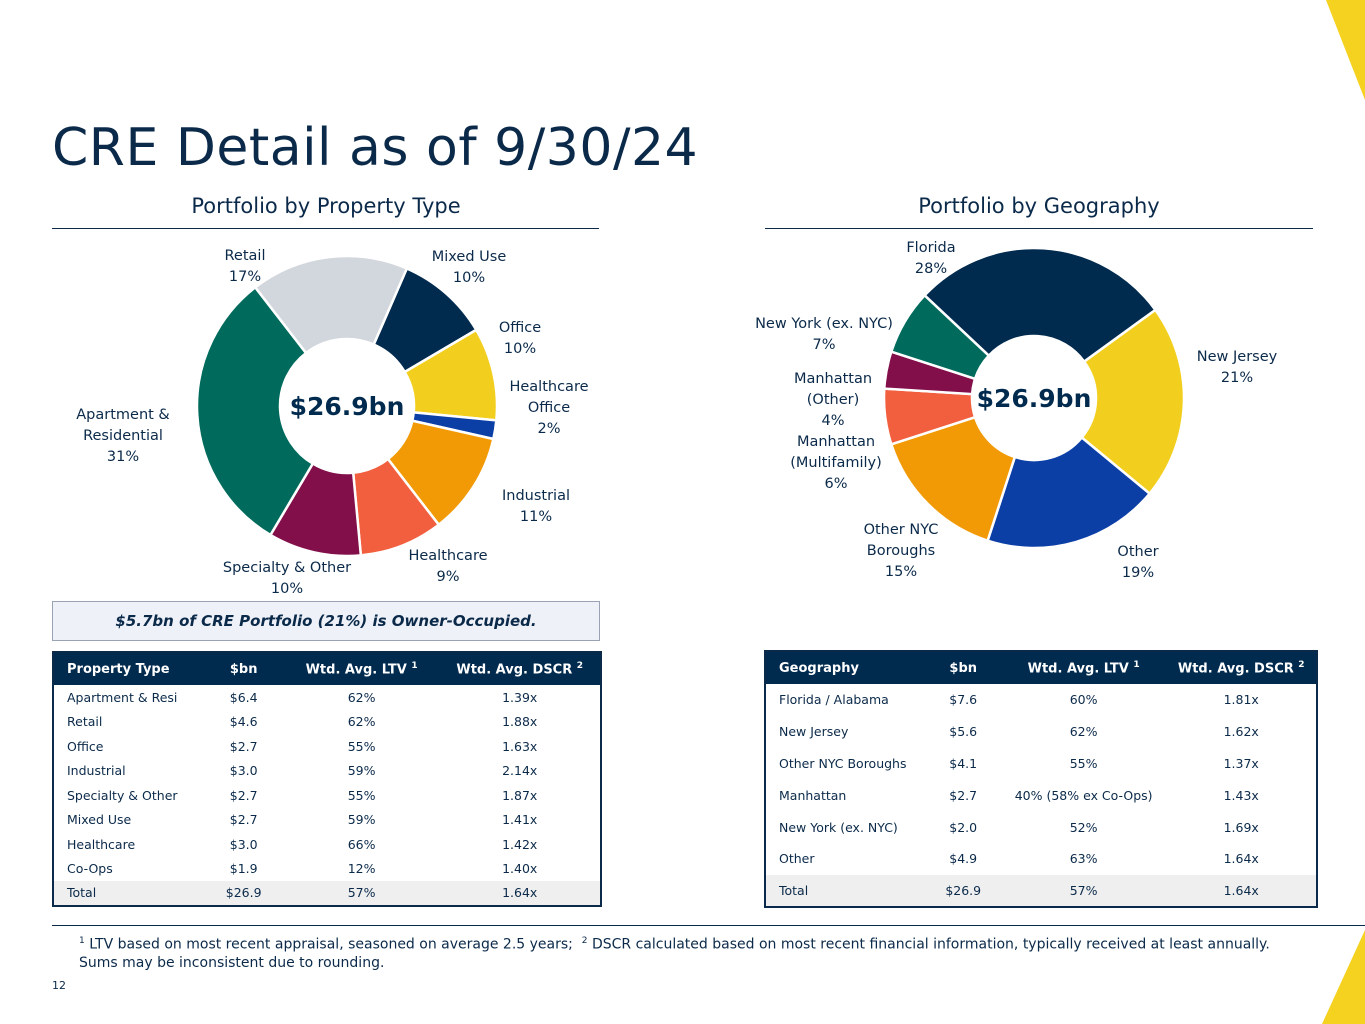 The image size is (1365, 1024). Describe the element at coordinates (122, 795) in the screenshot. I see `table-cell: Specialty & Other` at that location.